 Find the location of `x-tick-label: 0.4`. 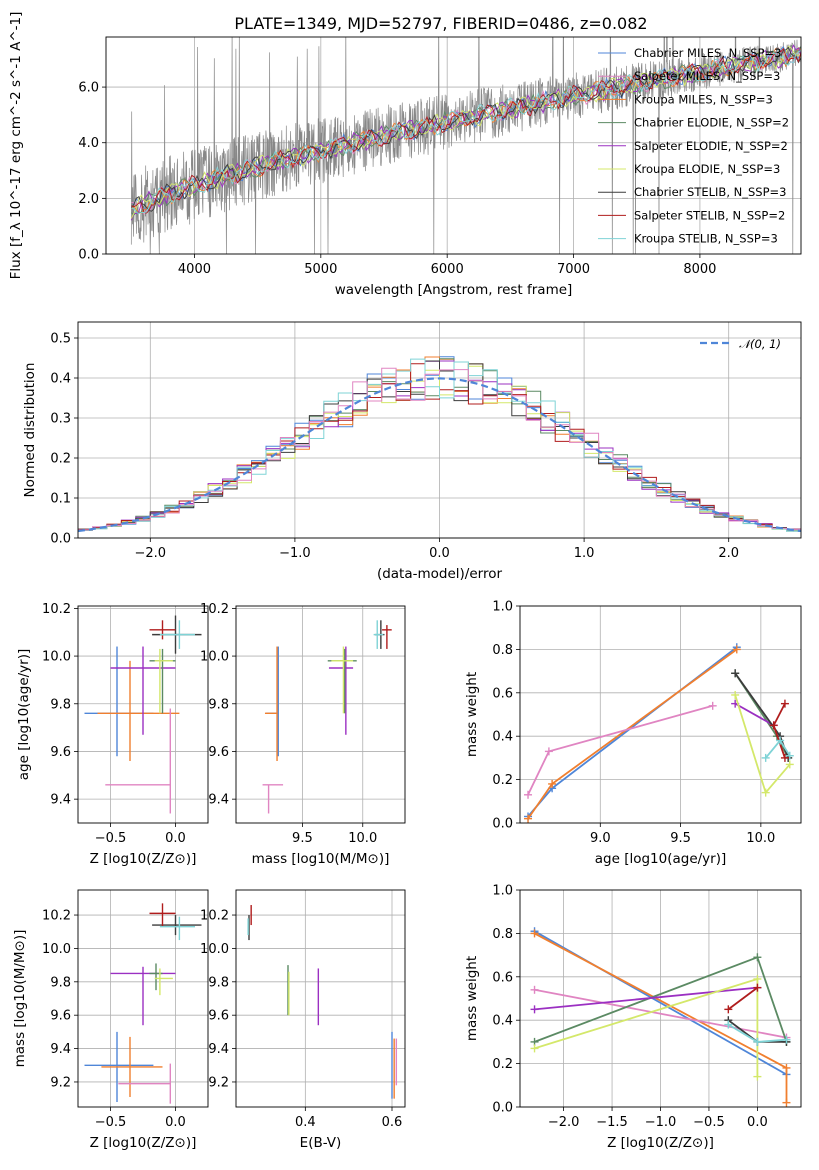

x-tick-label: 0.4 is located at coordinates (305, 1122).